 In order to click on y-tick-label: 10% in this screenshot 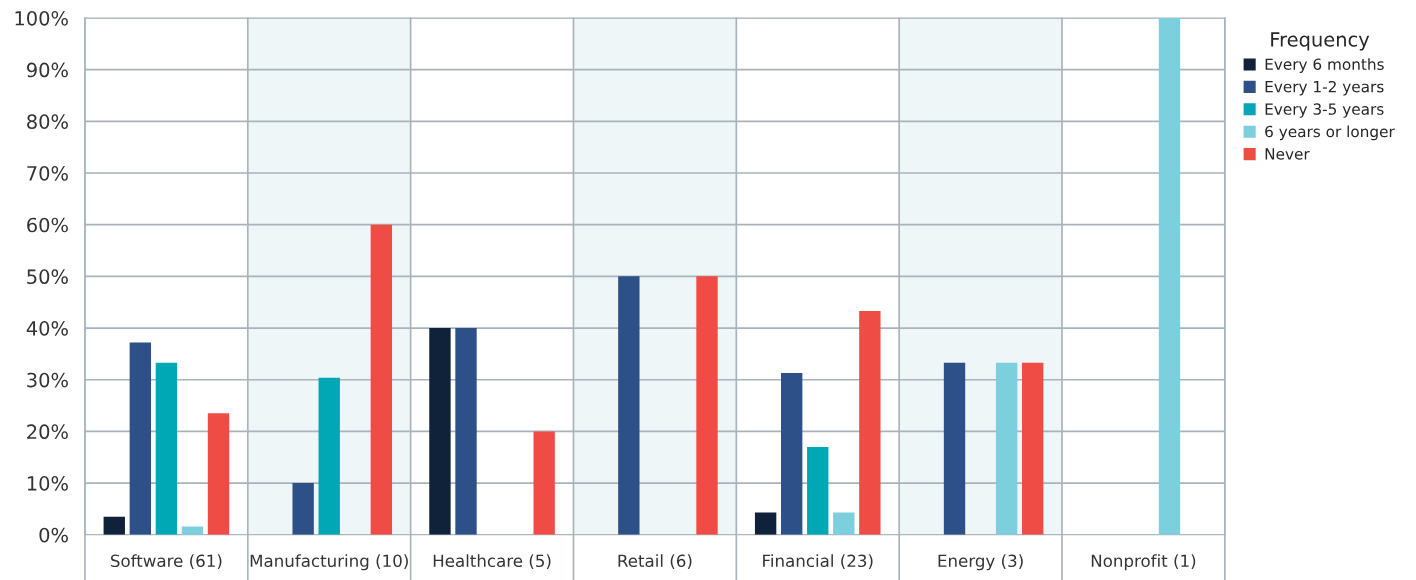, I will do `click(47, 483)`.